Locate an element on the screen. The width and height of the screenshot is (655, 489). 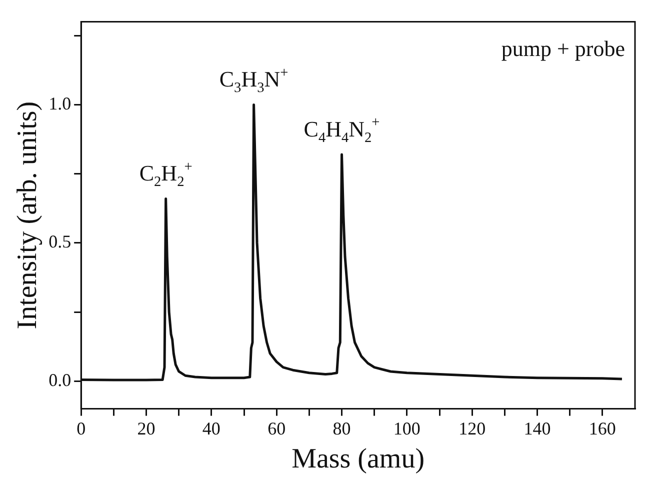
x-tick-label: 140 is located at coordinates (537, 428).